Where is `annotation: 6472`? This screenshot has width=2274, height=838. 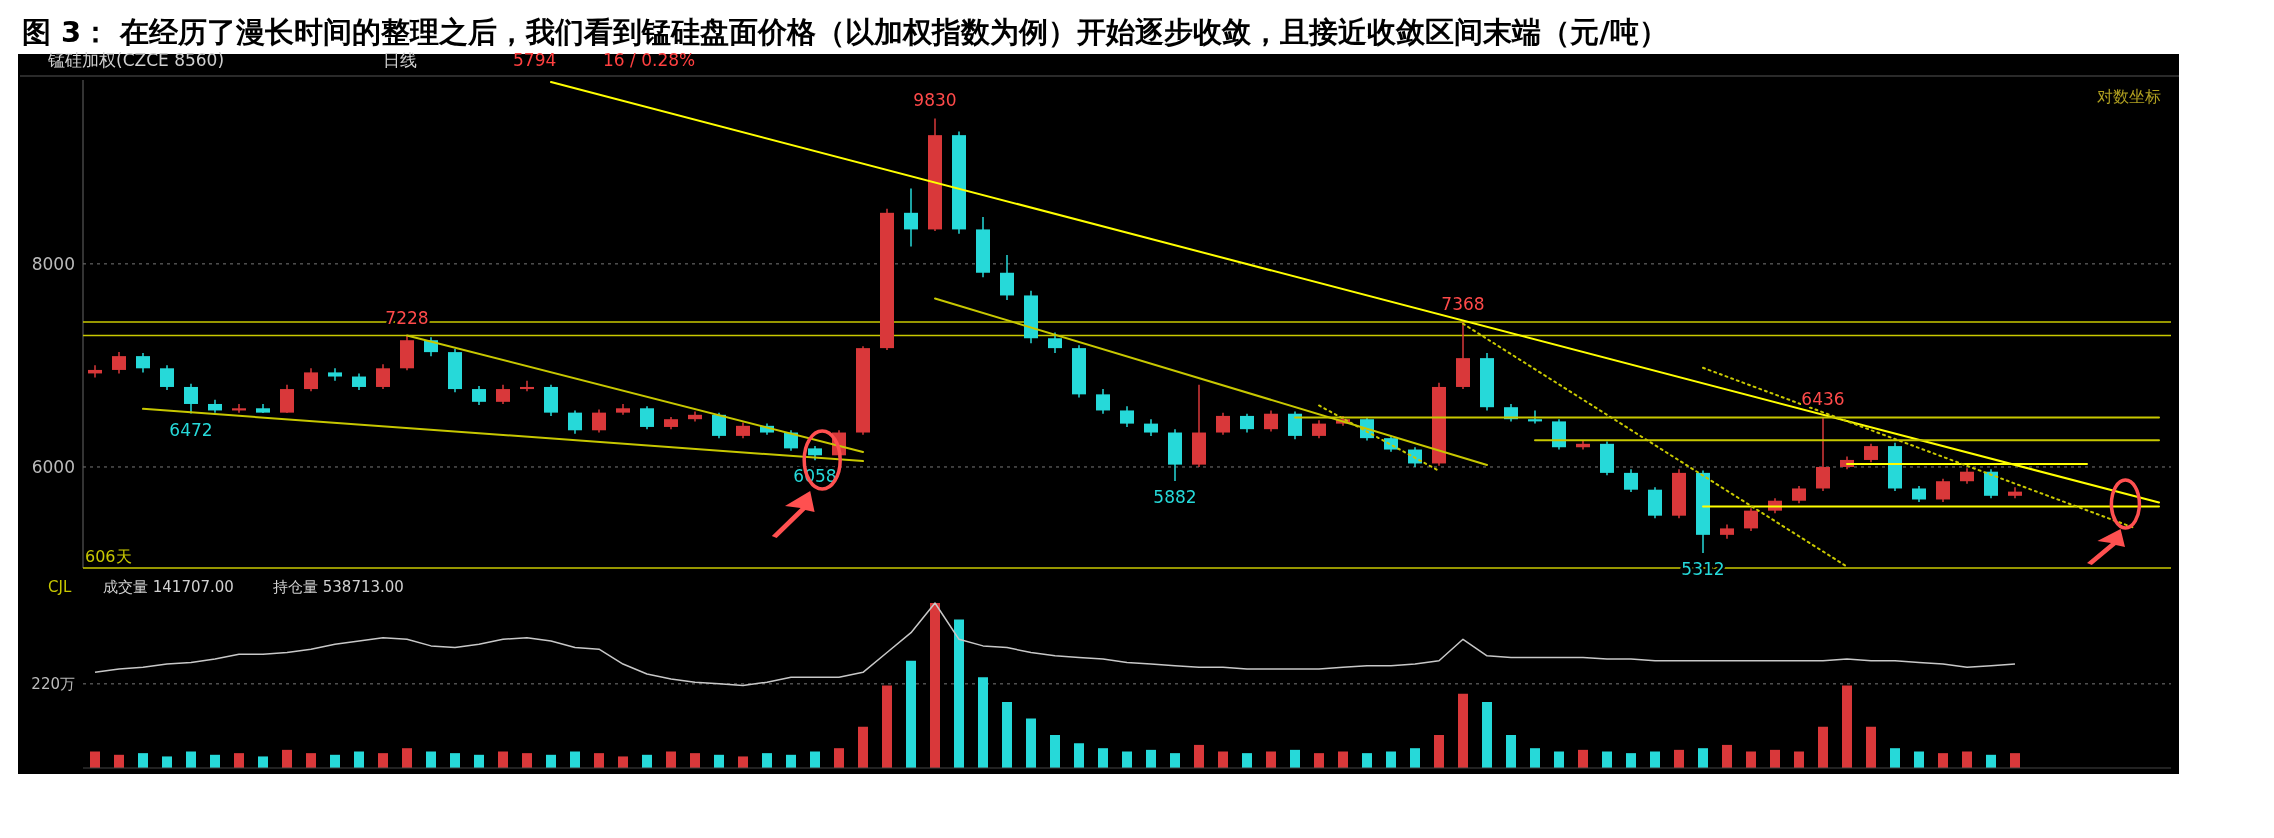
annotation: 6472 is located at coordinates (191, 429).